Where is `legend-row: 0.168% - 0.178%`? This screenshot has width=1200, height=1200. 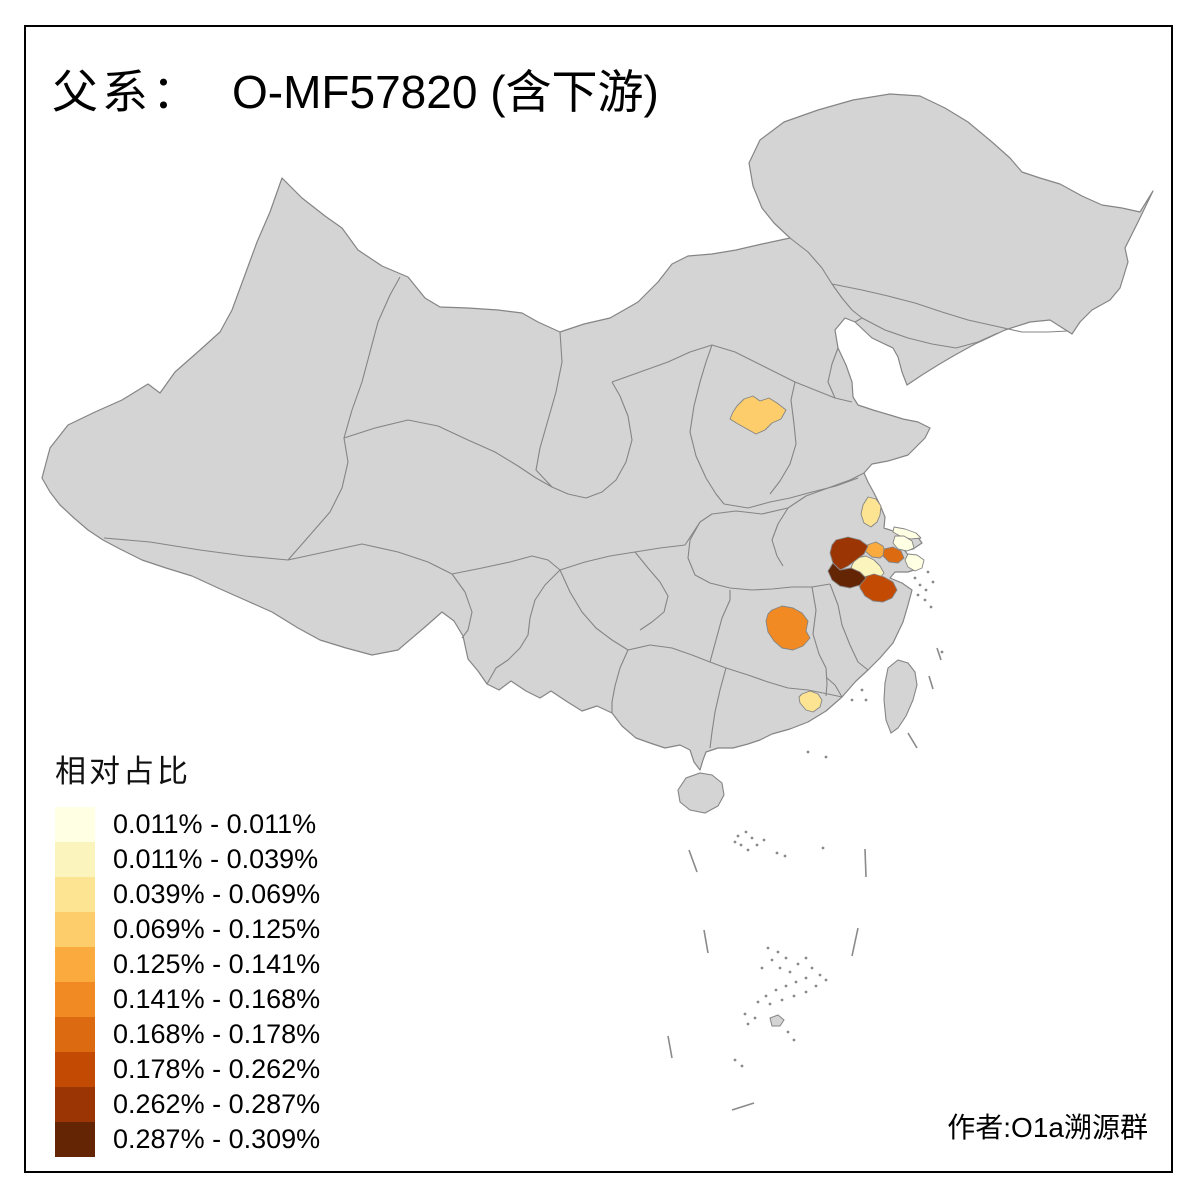
legend-row: 0.168% - 0.178% is located at coordinates (187, 1034).